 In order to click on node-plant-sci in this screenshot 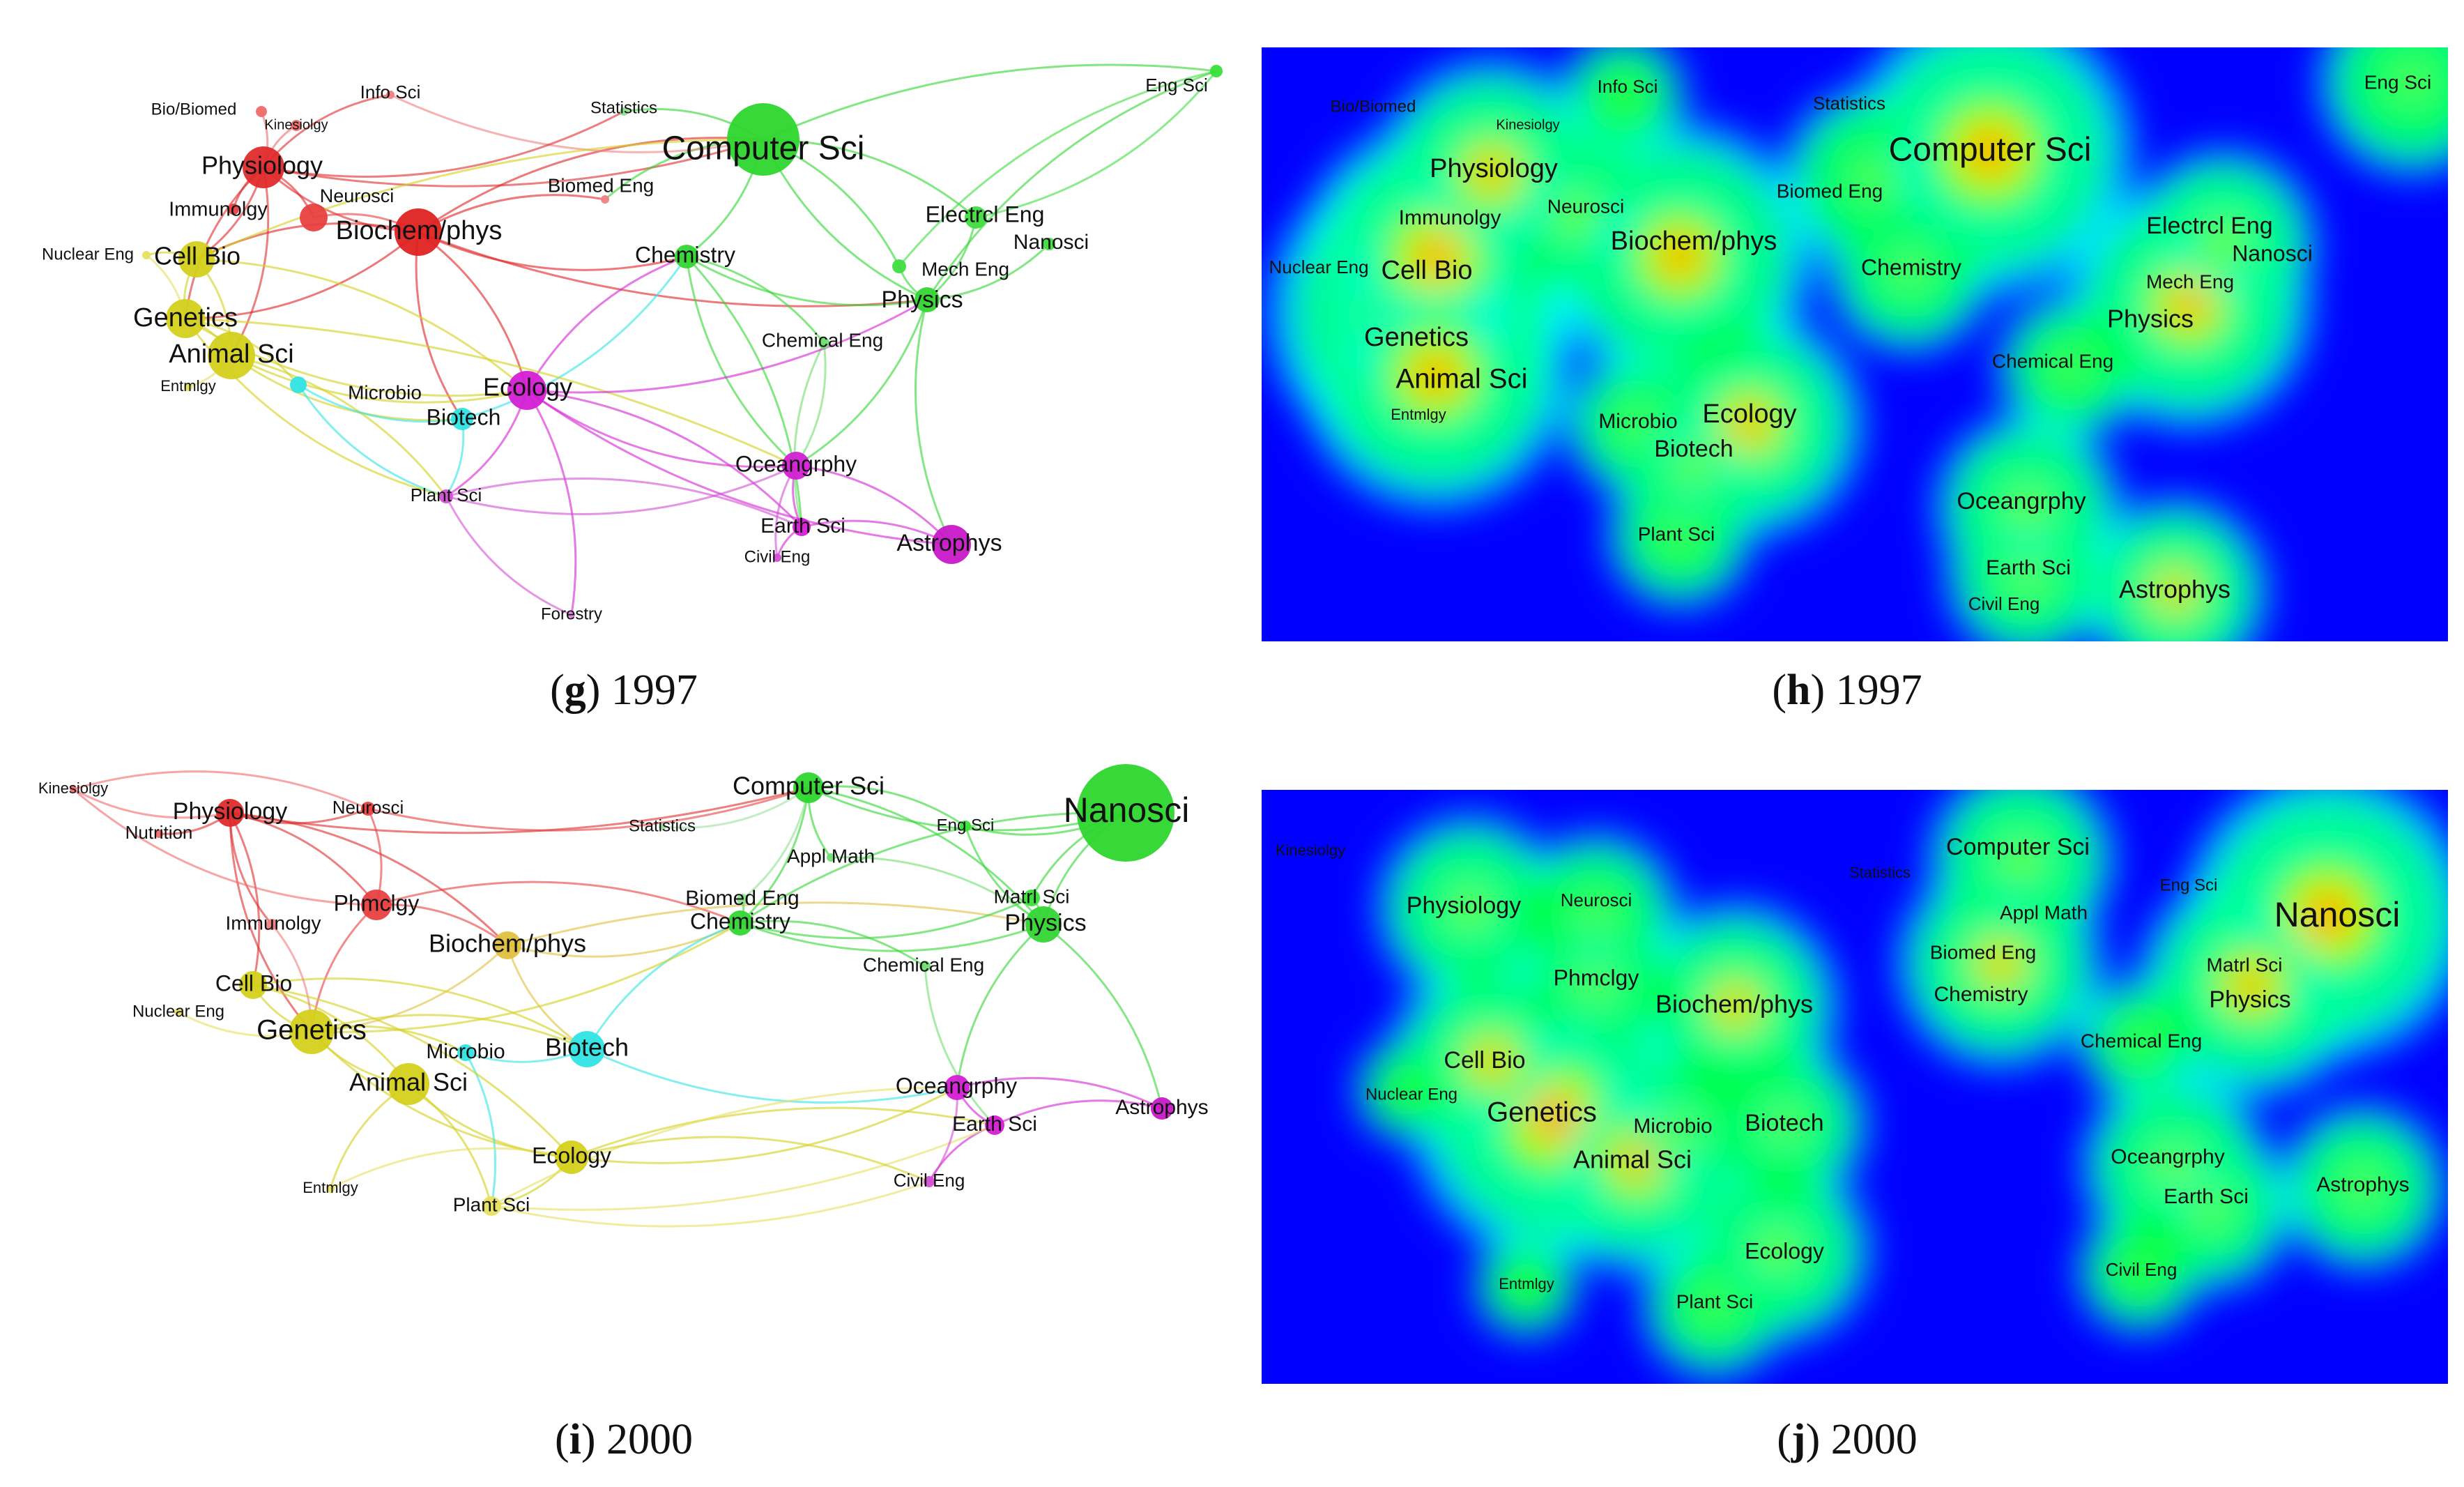, I will do `click(446, 496)`.